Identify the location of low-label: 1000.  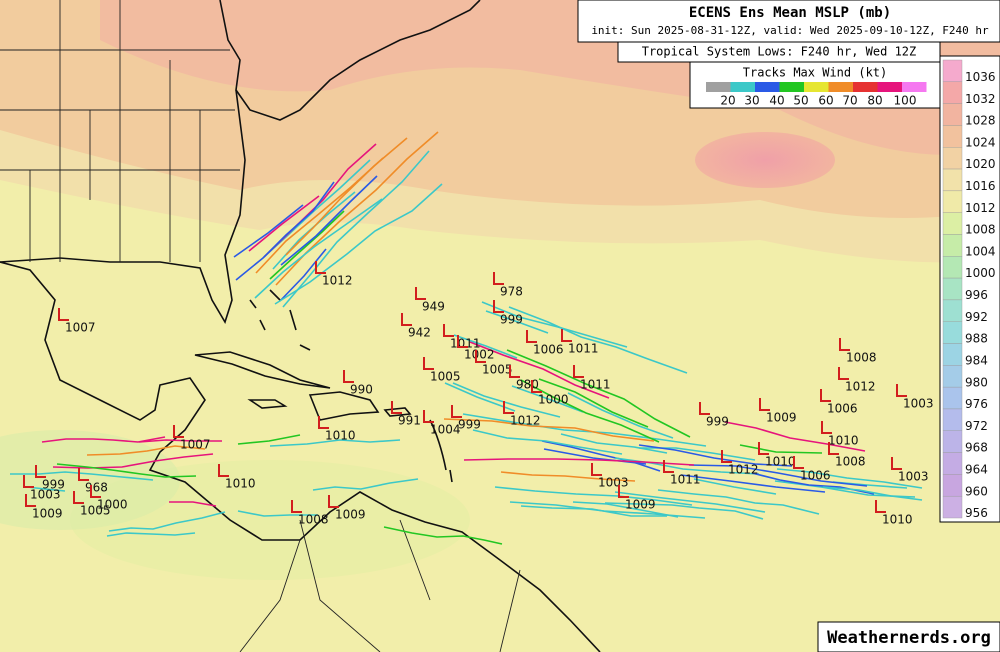
(112, 505).